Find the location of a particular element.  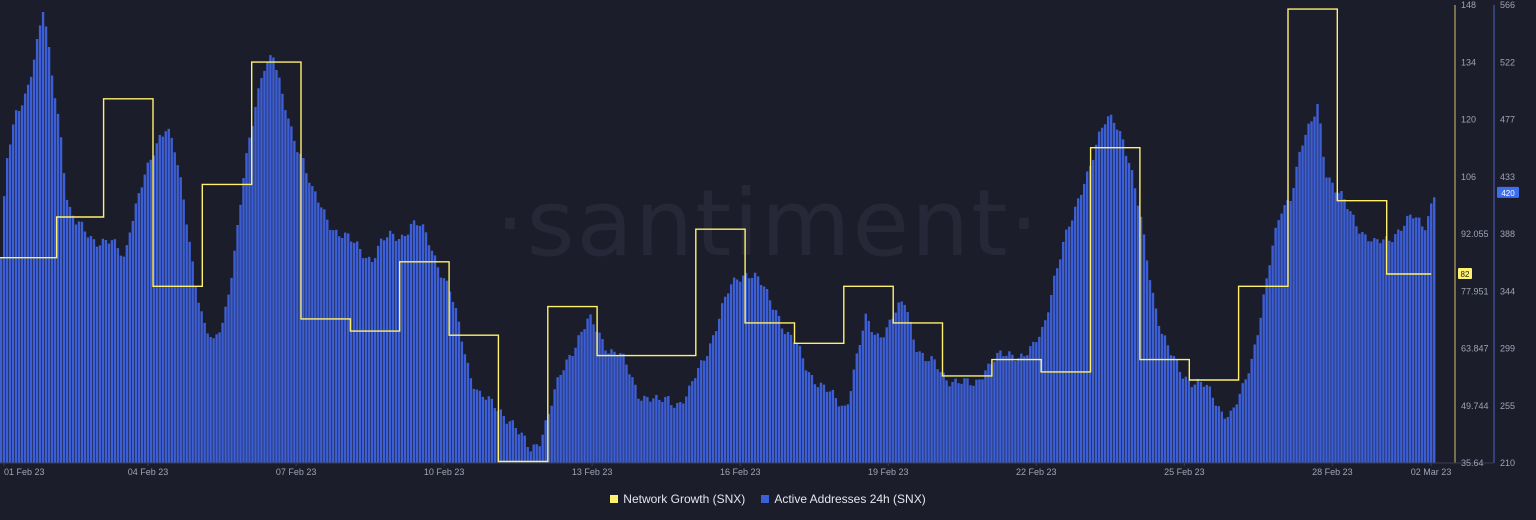

legend-item-active-addresses: Active Addresses 24h (SNX) is located at coordinates (843, 499).